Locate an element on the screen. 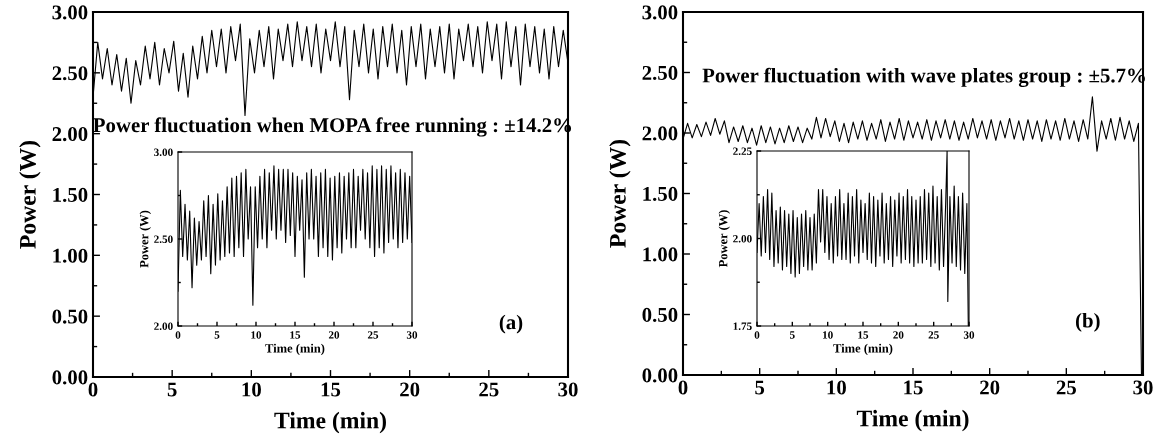 Image resolution: width=1162 pixels, height=445 pixels. y-tick-label: 2.25 is located at coordinates (742, 151).